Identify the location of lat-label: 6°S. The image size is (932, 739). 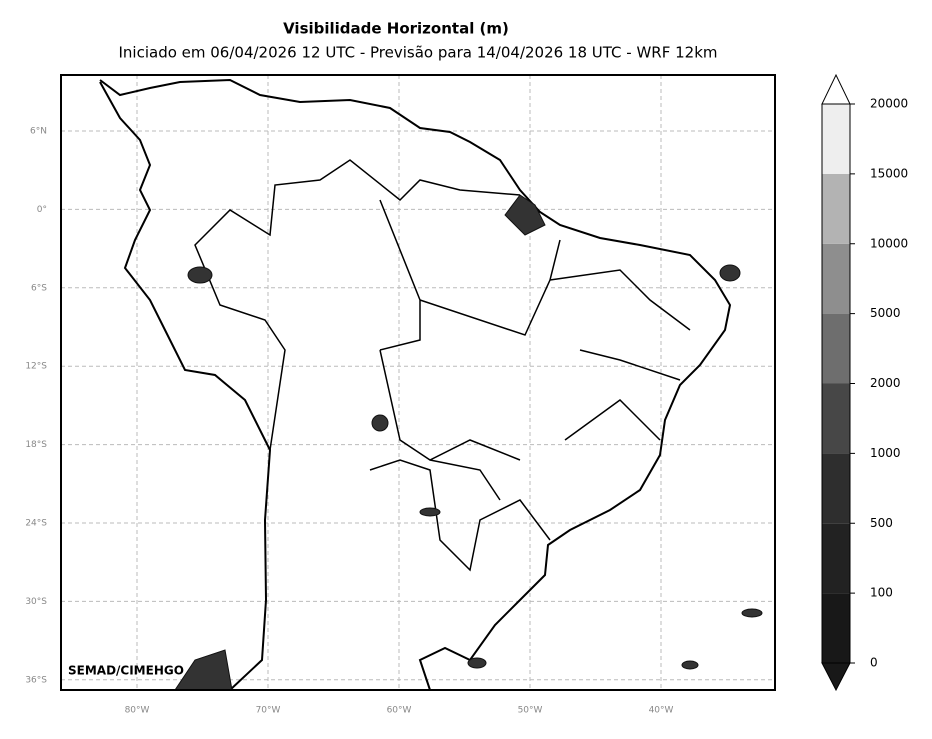
(39, 288).